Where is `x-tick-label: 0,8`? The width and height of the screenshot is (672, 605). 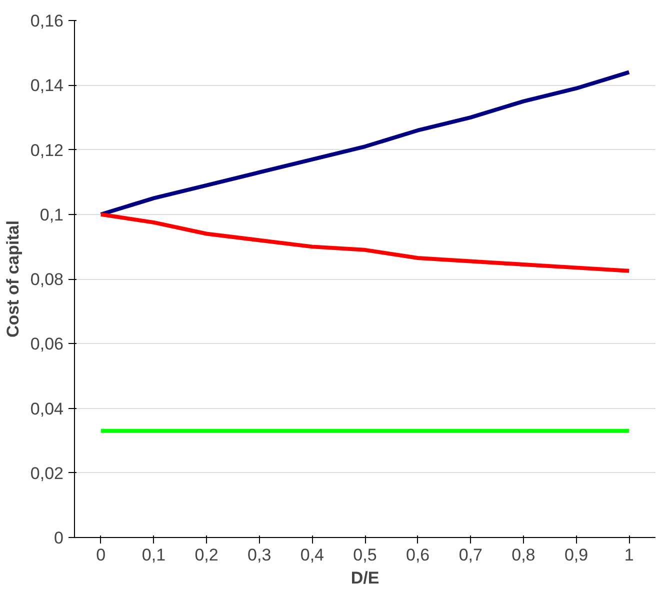 x-tick-label: 0,8 is located at coordinates (524, 555).